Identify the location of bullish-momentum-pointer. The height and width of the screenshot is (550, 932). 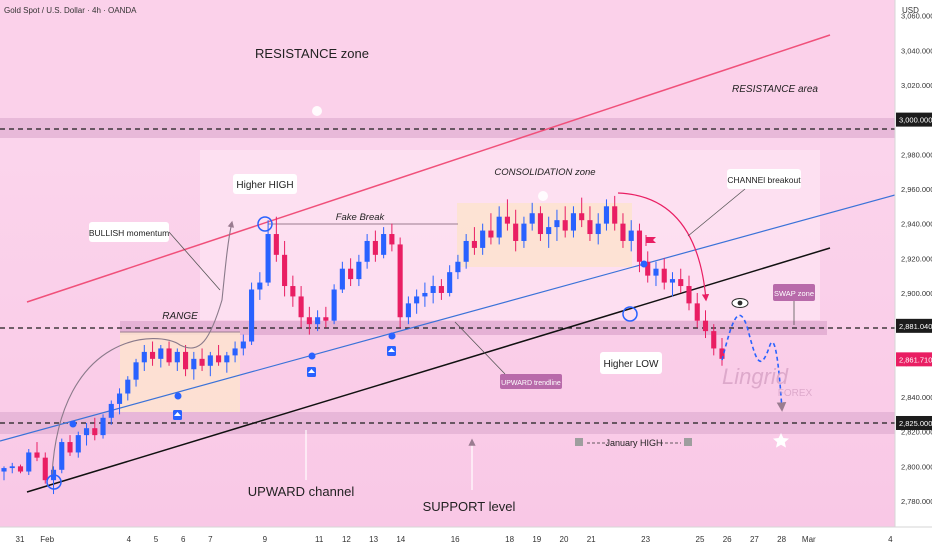
(194, 261).